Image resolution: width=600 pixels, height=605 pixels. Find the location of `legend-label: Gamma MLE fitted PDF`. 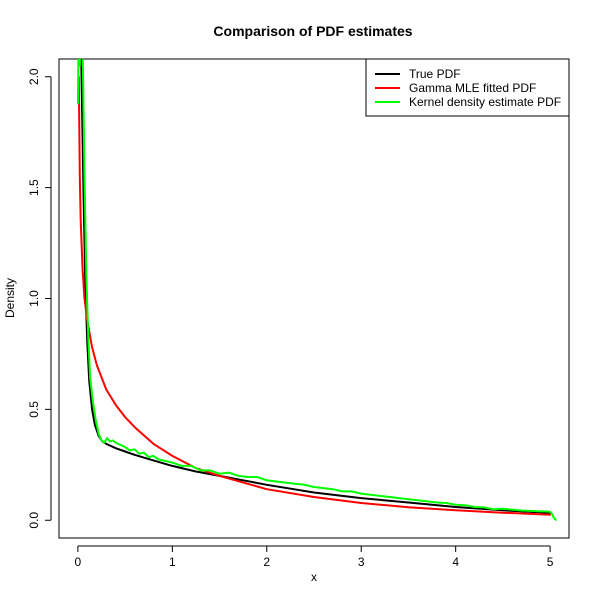

legend-label: Gamma MLE fitted PDF is located at coordinates (472, 88).